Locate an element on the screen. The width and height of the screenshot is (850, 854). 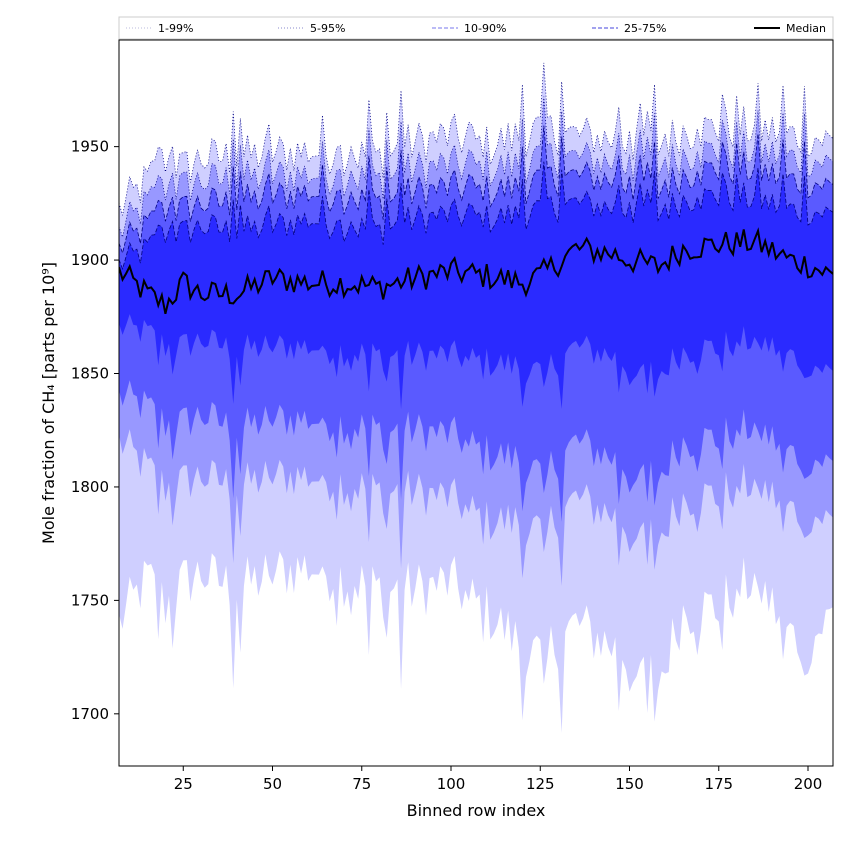
y-tick-label-1750: 1750 is located at coordinates (90, 600).